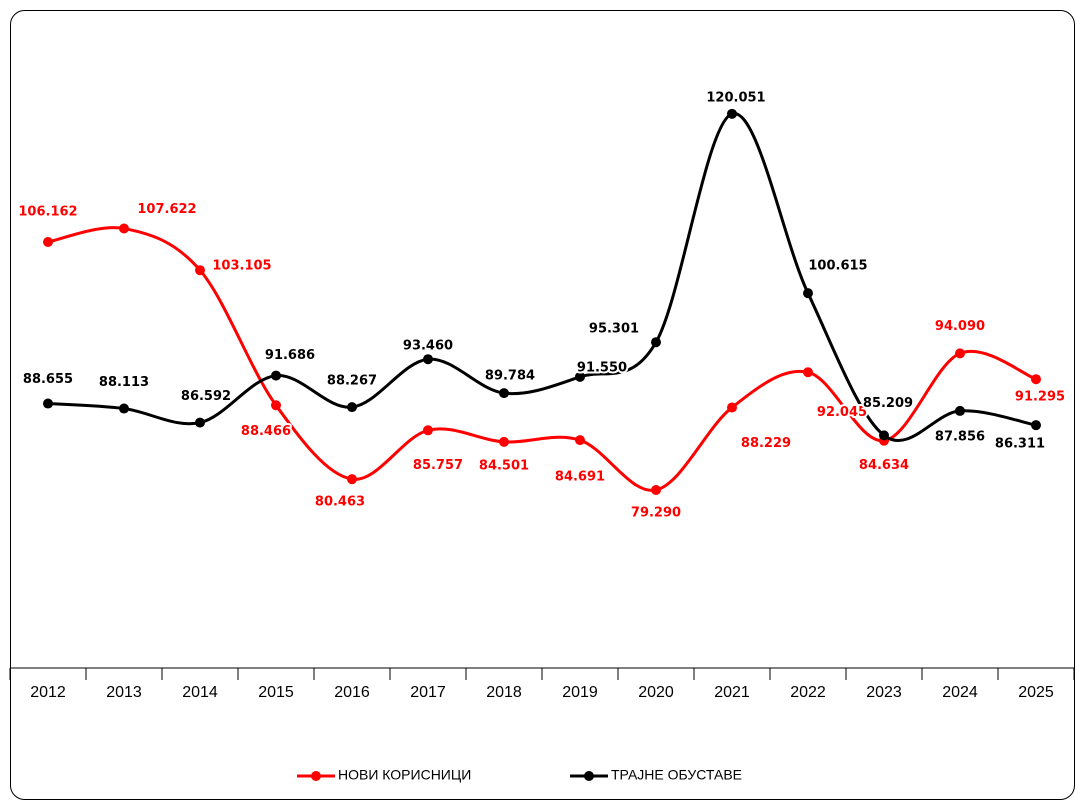 Image resolution: width=1077 pixels, height=807 pixels. Describe the element at coordinates (266, 431) in the screenshot. I see `data-label: 88.466` at that location.